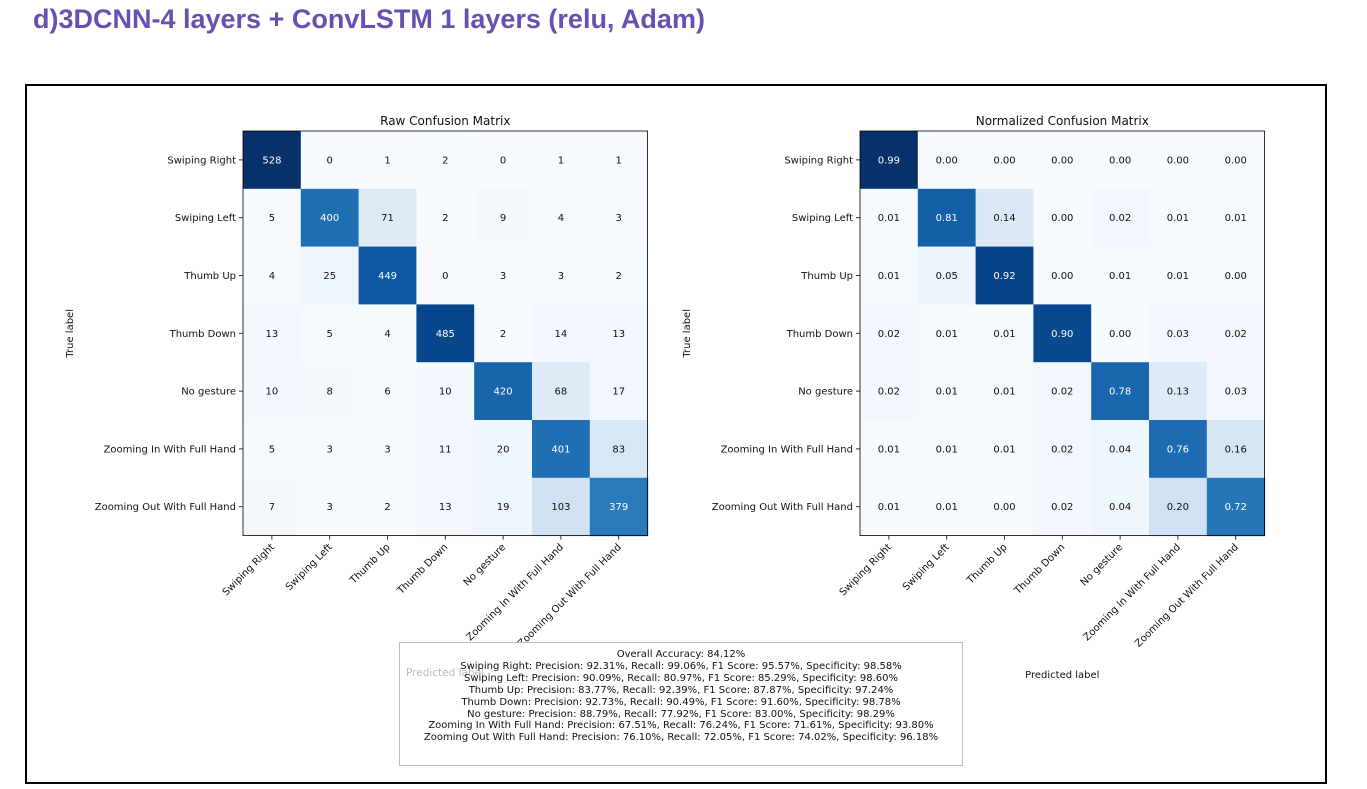 The height and width of the screenshot is (789, 1367). I want to click on cell-value-label: 11, so click(445, 449).